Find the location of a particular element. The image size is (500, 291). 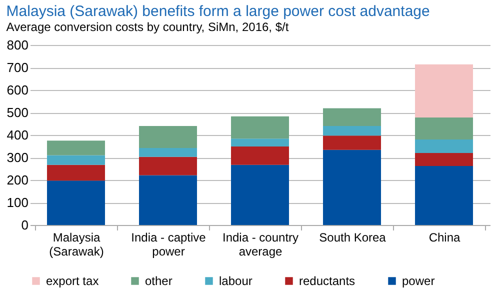

legend-label: export tax is located at coordinates (72, 281).